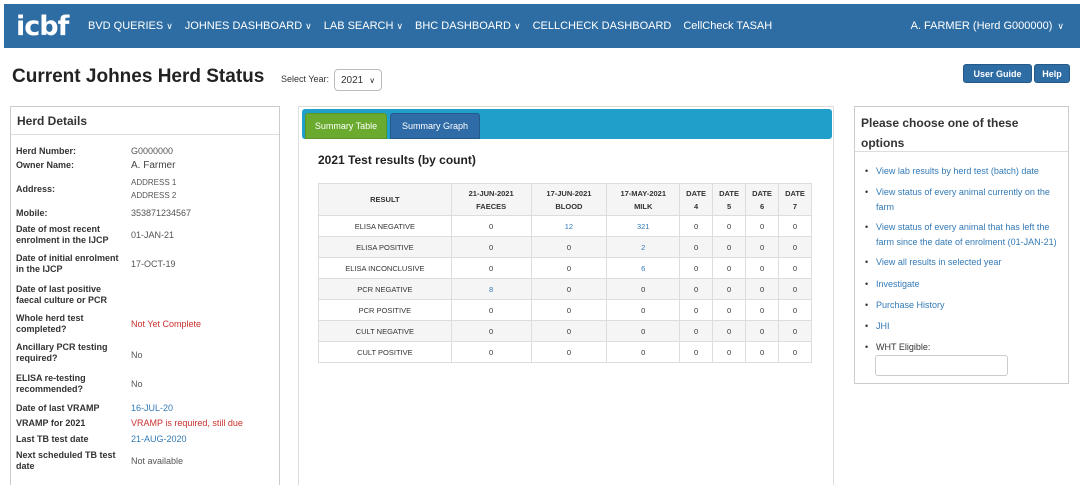  I want to click on wht-eligible-row: • WHT Eligible:, so click(965, 347).